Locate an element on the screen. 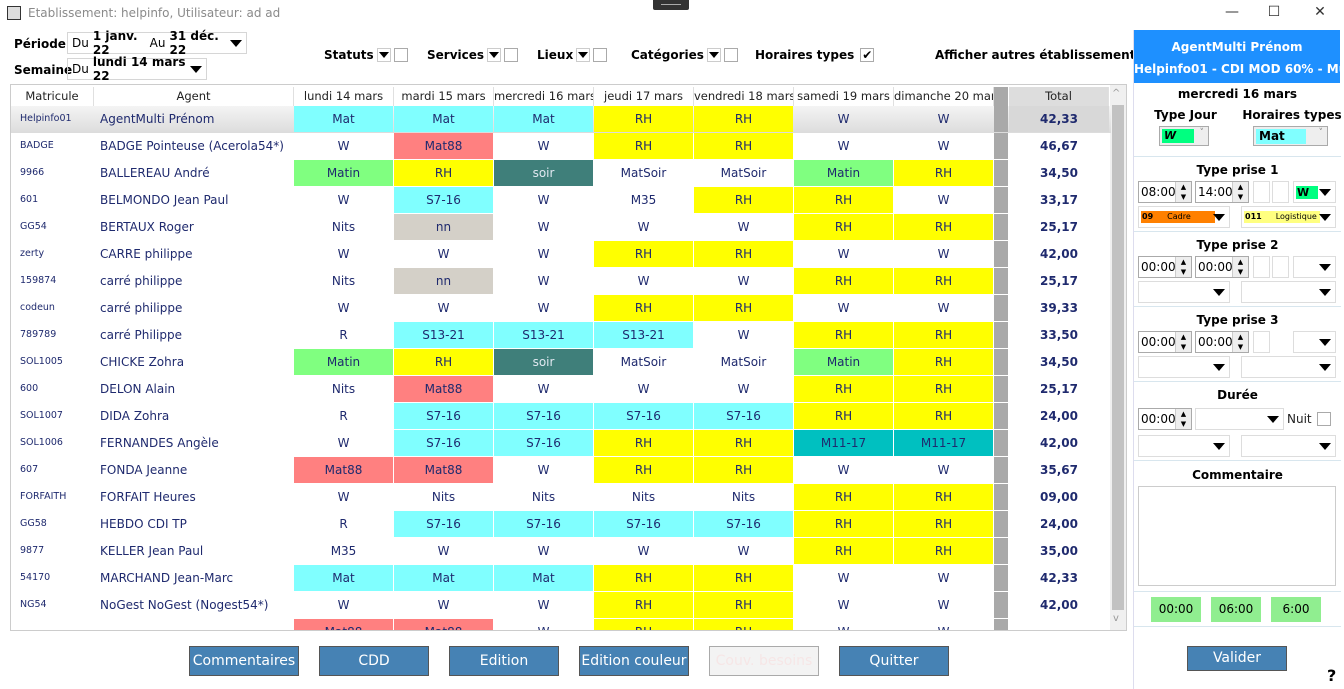 This screenshot has height=689, width=1344. table-row: 159874 carré philippe Nits nn W W W RH RH 25,17 is located at coordinates (561, 281).